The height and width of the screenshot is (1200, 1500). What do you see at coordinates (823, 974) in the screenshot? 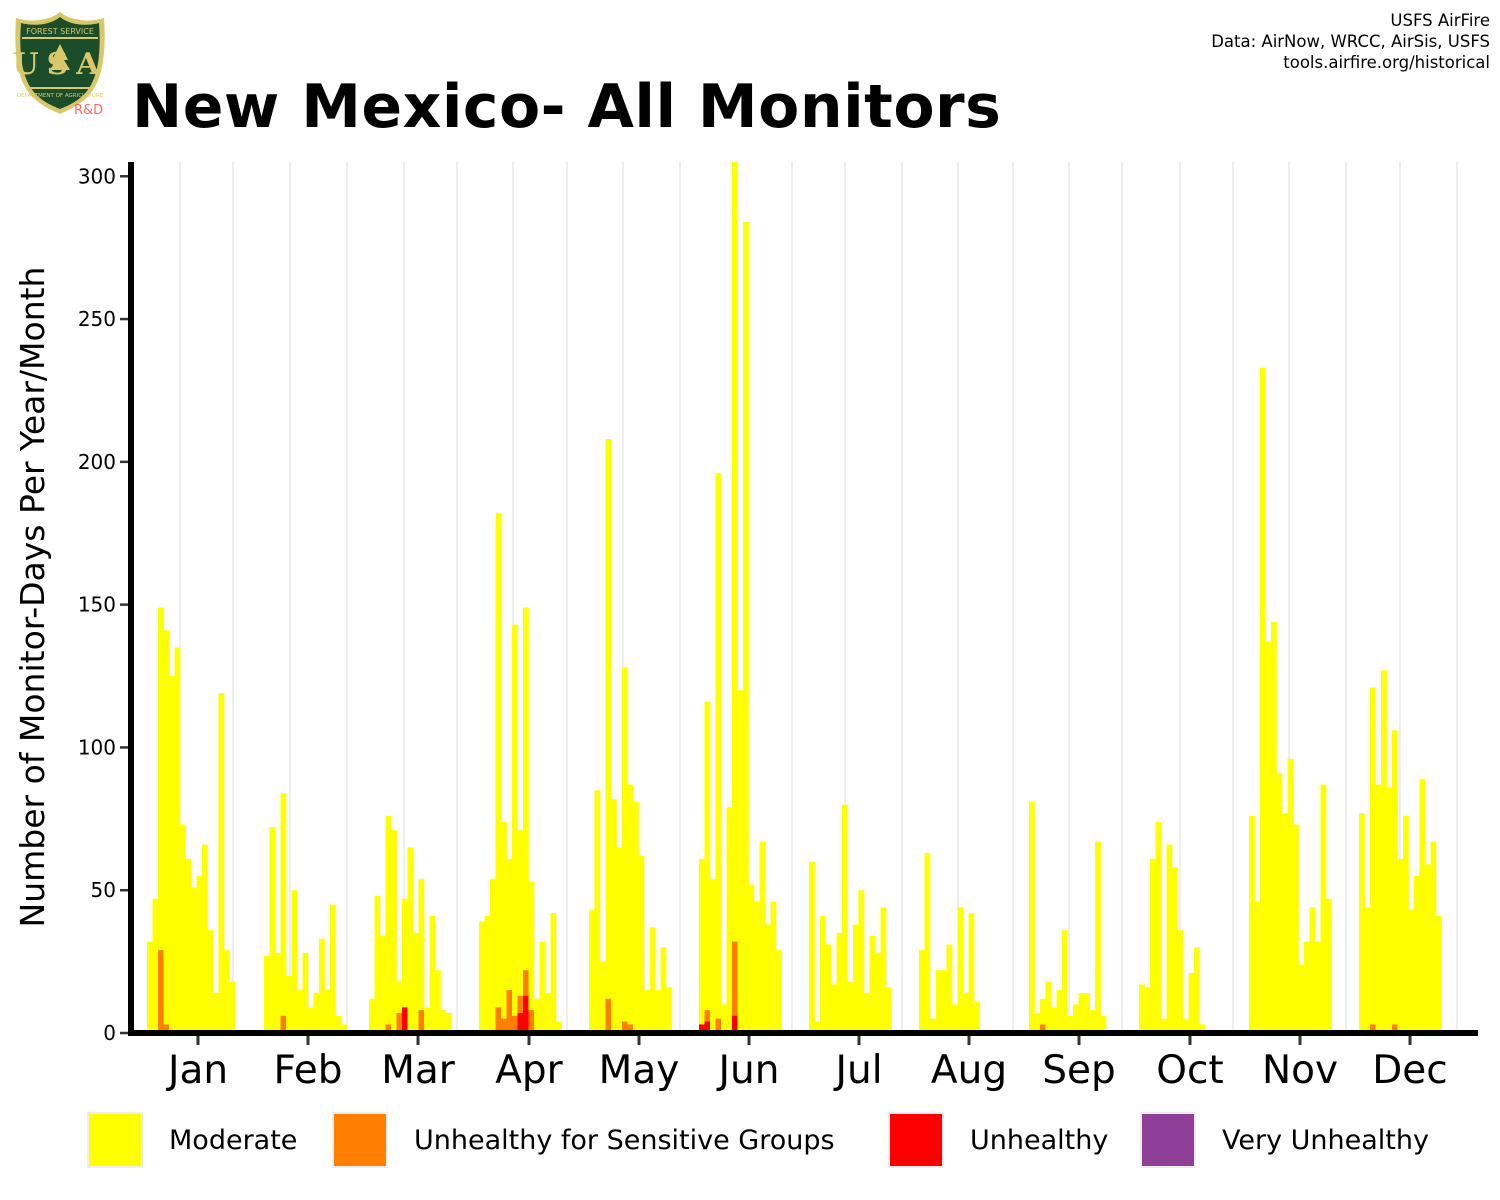
I see `bar-jul-3-s0` at bounding box center [823, 974].